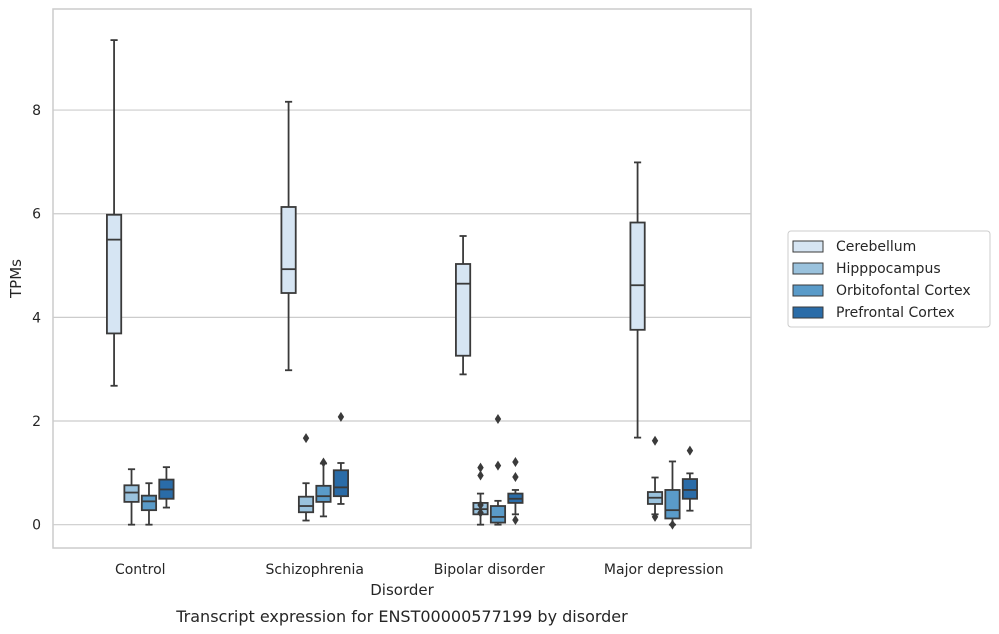 The height and width of the screenshot is (634, 999). Describe the element at coordinates (140, 570) in the screenshot. I see `x-tick-label: Control` at that location.